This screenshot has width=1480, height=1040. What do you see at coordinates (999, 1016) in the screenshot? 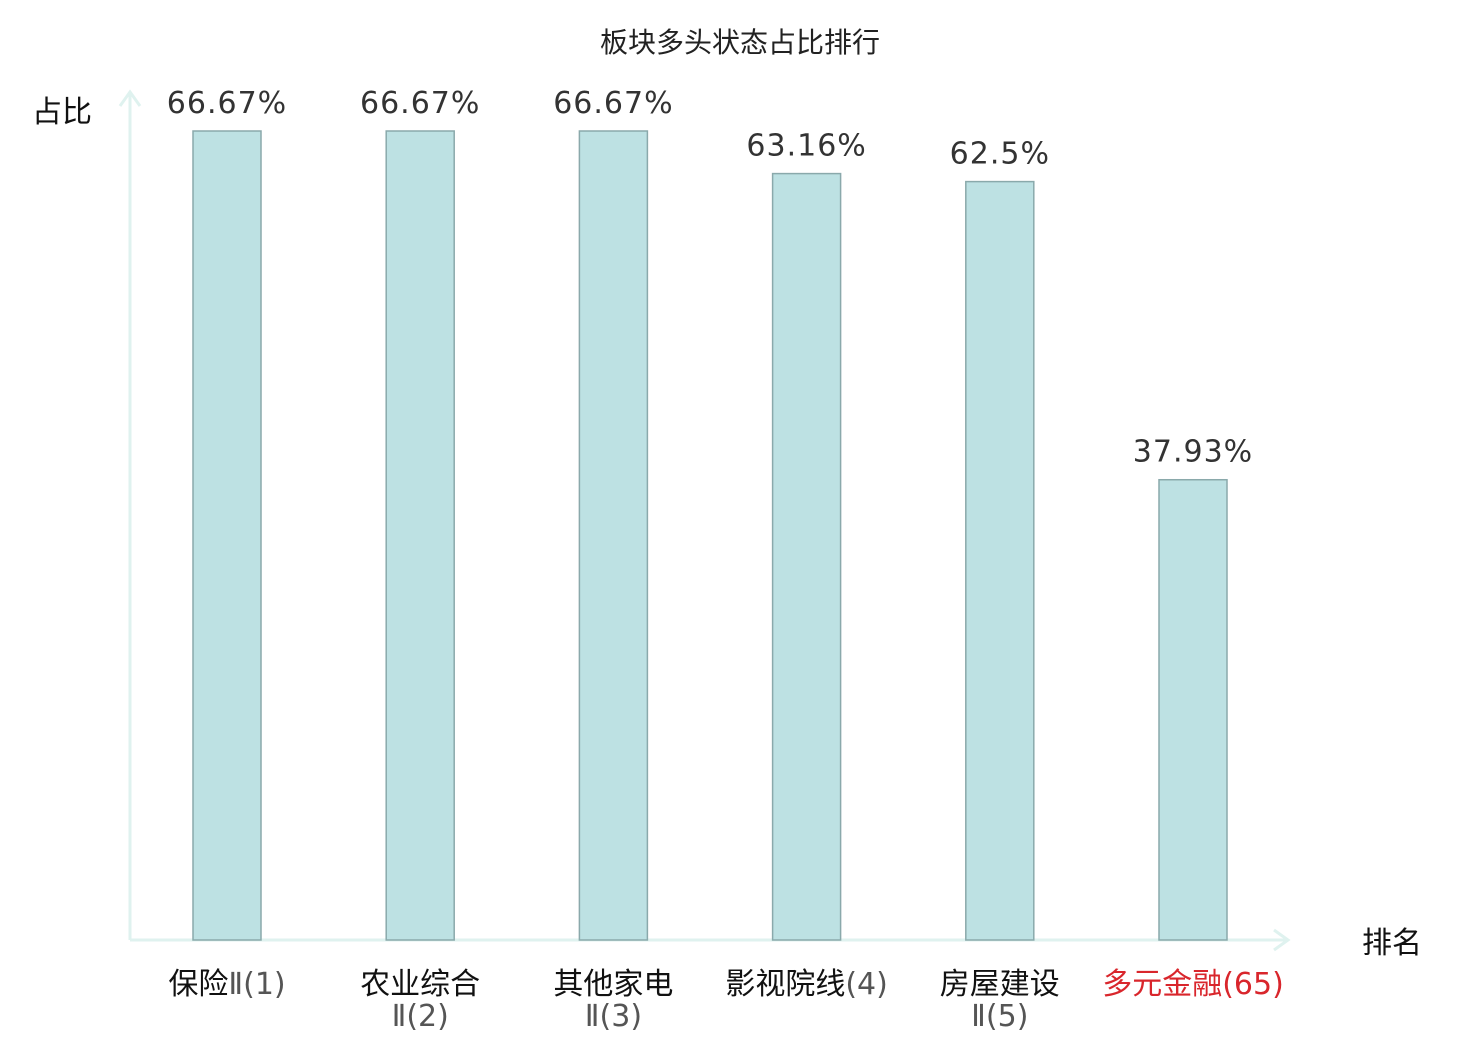
I see `category-rank: Ⅱ(5)` at bounding box center [999, 1016].